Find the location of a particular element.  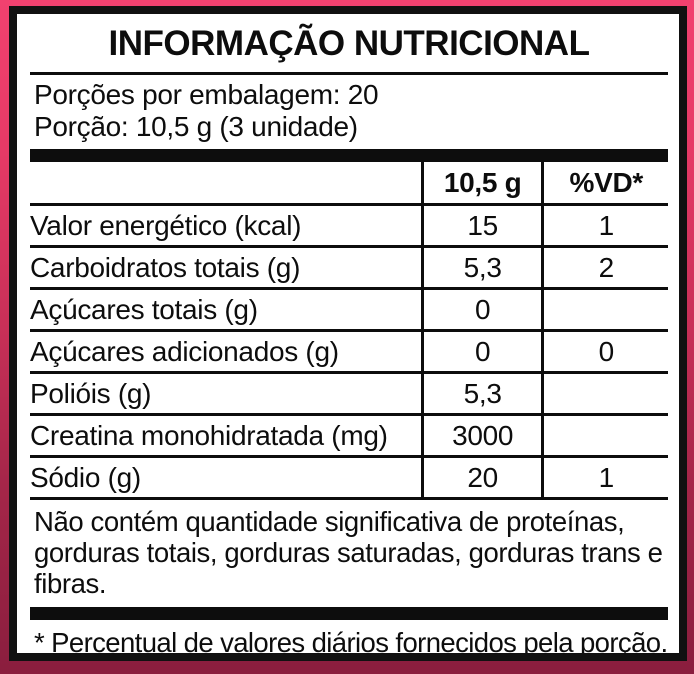

nutrient-label: Sódio (g) is located at coordinates (226, 478).